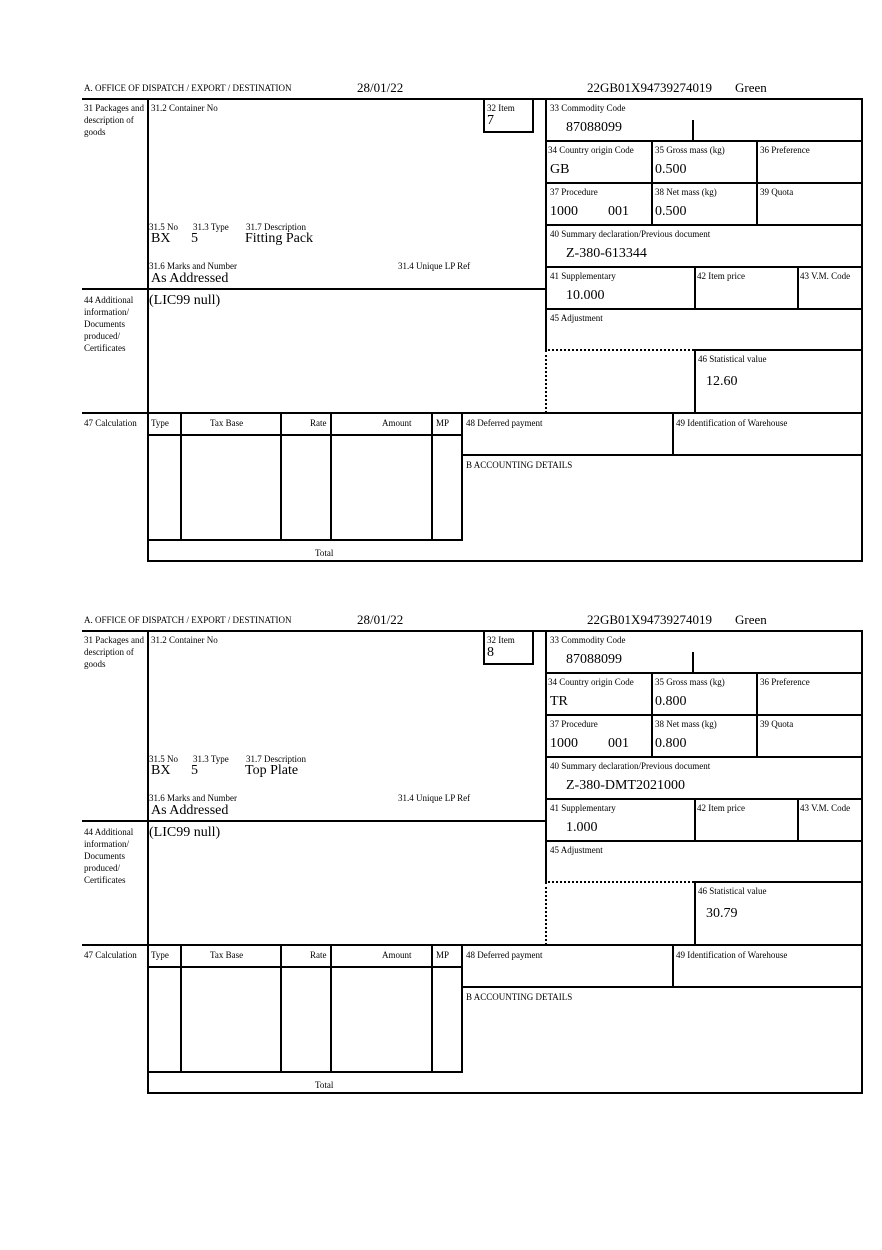 The width and height of the screenshot is (882, 1250). I want to click on deferred-payment-label: 48 Deferred payment, so click(504, 955).